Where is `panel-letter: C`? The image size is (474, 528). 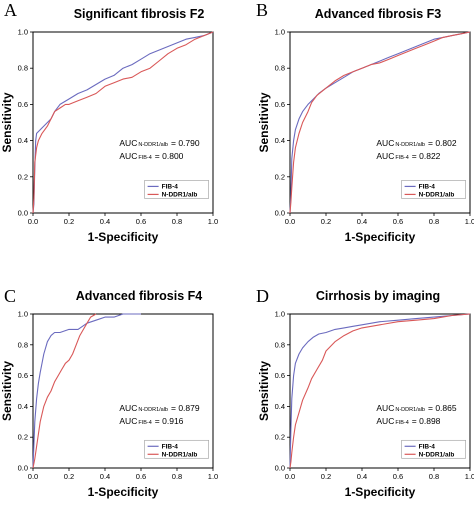 panel-letter: C is located at coordinates (10, 296).